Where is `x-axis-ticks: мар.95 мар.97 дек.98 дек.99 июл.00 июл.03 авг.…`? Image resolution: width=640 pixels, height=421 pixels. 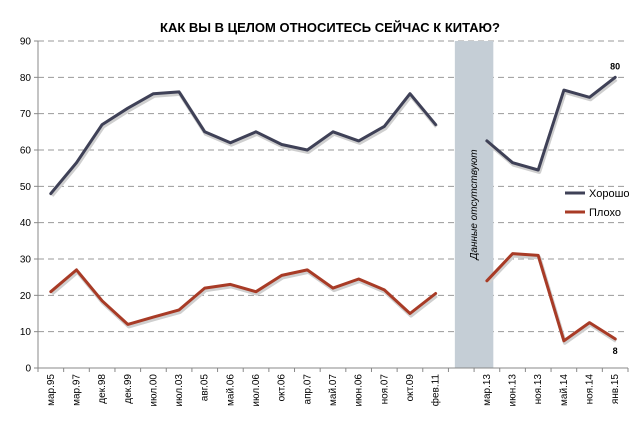
x-axis-ticks: мар.95 мар.97 дек.98 дек.99 июл.00 июл.03 авг.… is located at coordinates (333, 387).